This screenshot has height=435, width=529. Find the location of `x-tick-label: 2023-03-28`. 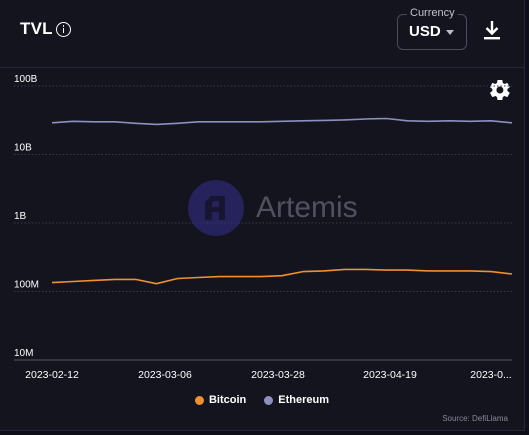

x-tick-label: 2023-03-28 is located at coordinates (278, 375).